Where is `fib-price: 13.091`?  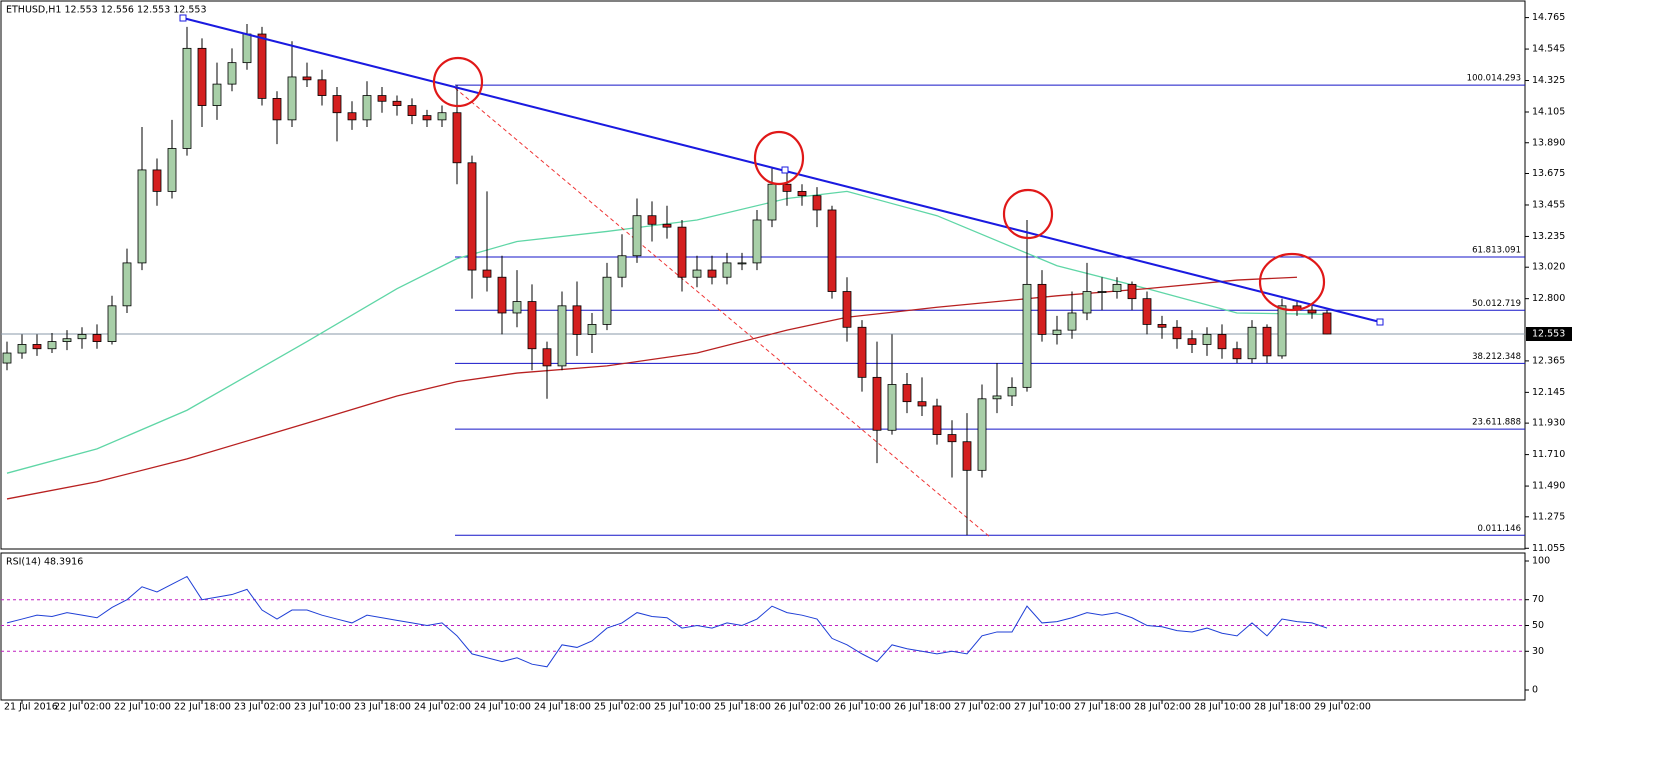 fib-price: 13.091 is located at coordinates (1506, 251).